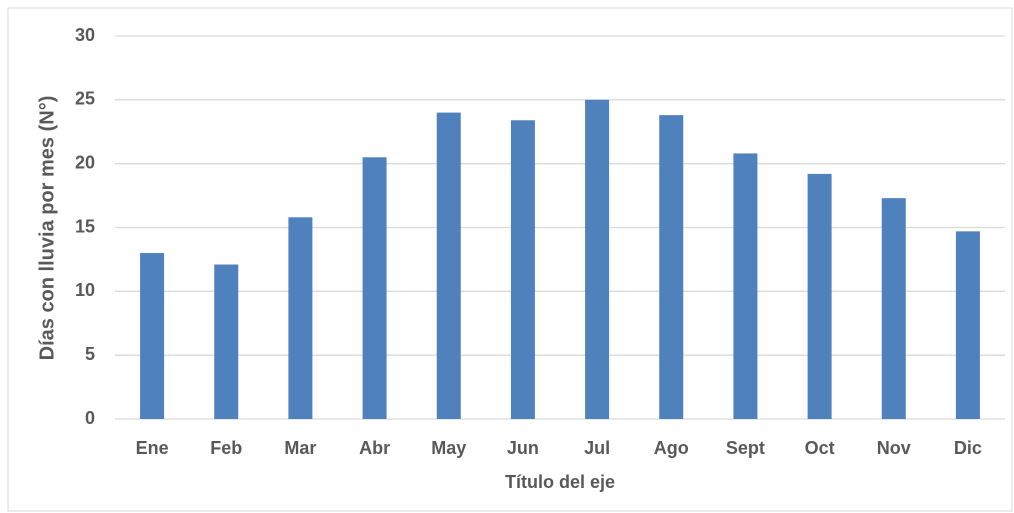 The width and height of the screenshot is (1014, 513). I want to click on x-tick-label: May, so click(448, 448).